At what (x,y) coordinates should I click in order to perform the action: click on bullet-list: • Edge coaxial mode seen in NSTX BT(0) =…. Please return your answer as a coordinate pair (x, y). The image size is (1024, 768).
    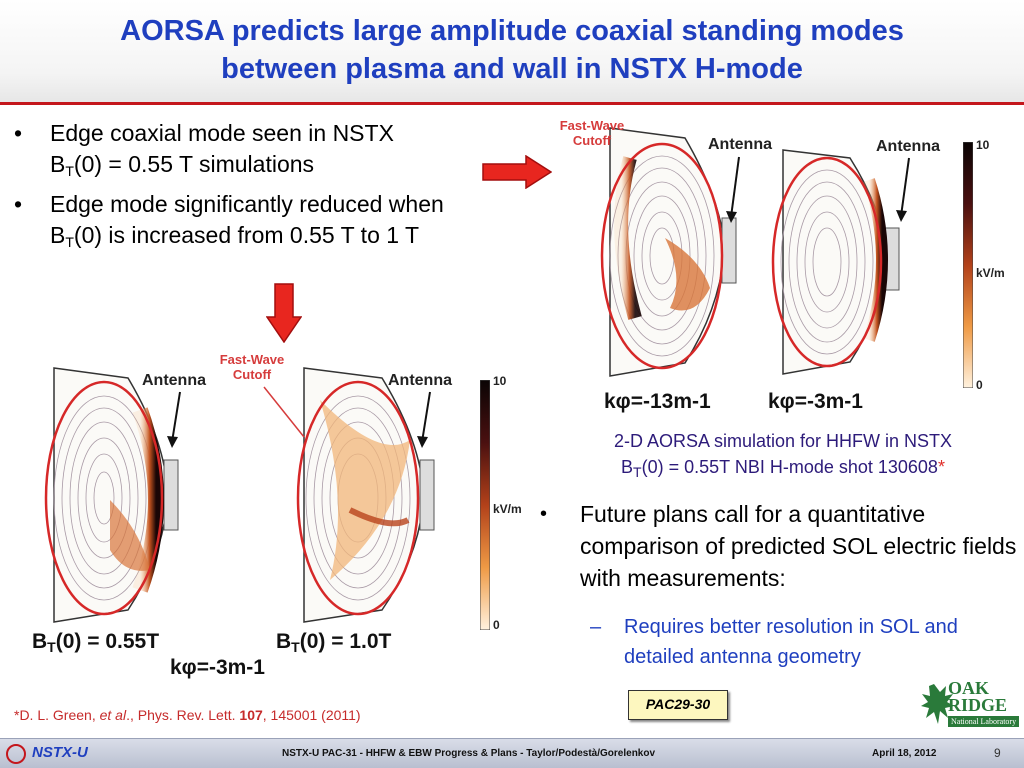
    Looking at the image, I should click on (284, 189).